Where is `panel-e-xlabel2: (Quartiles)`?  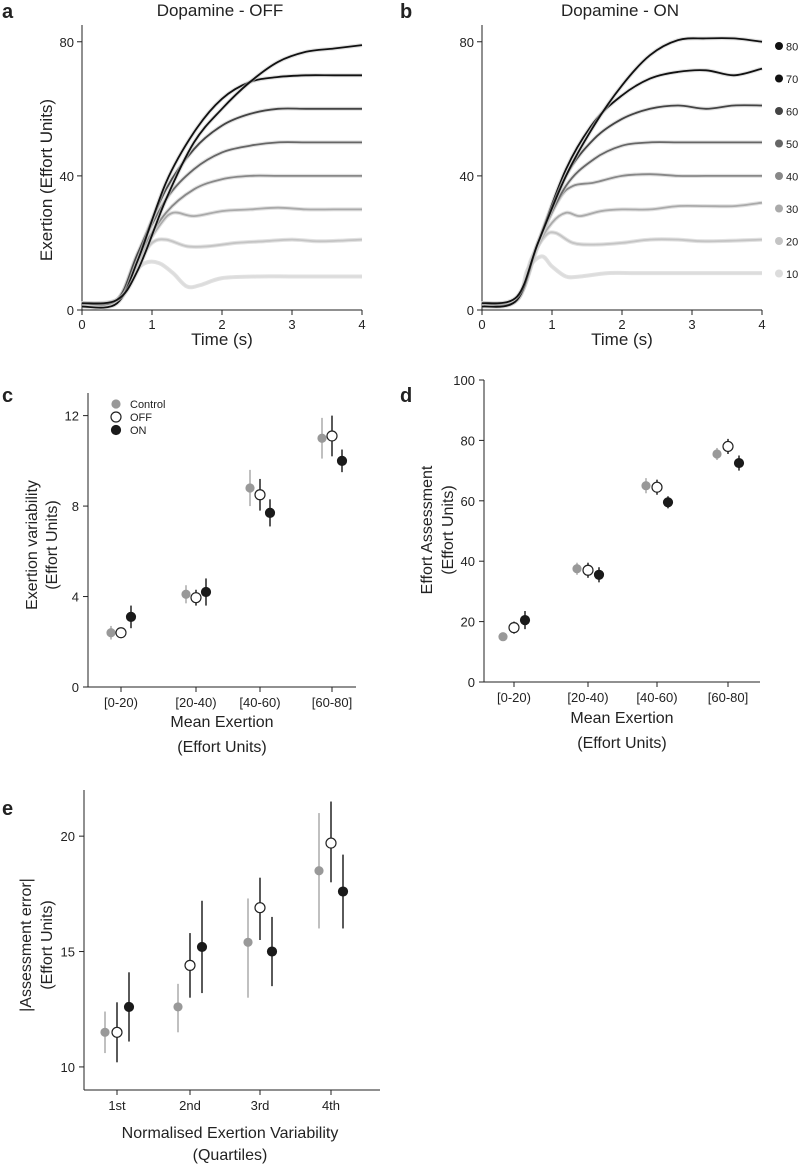
panel-e-xlabel2: (Quartiles) is located at coordinates (230, 1155).